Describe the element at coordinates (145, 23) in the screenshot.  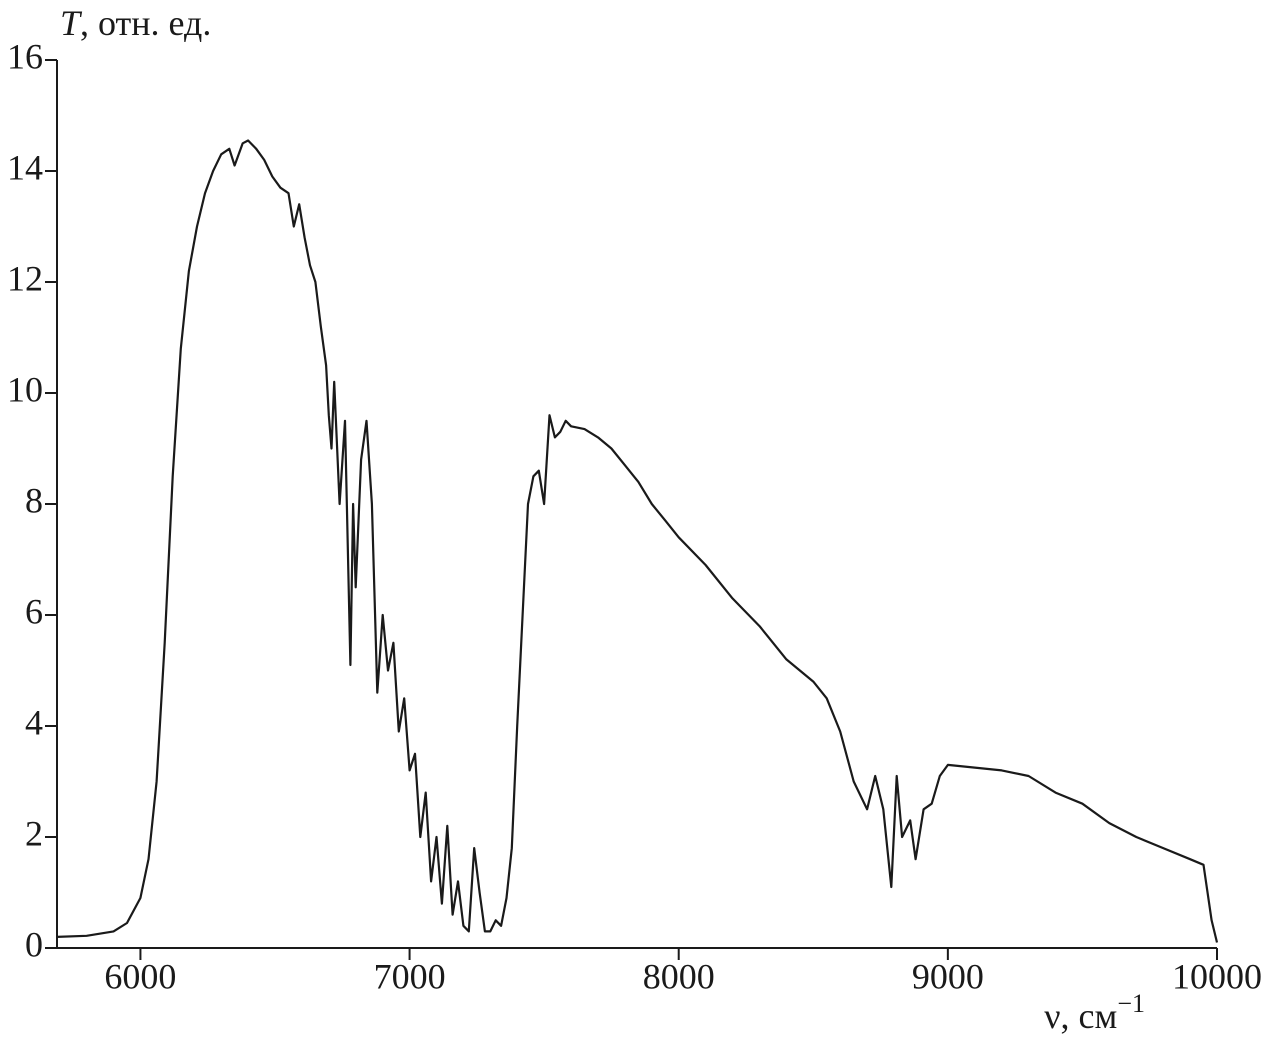
I see `y-label-text: , отн. ед.` at that location.